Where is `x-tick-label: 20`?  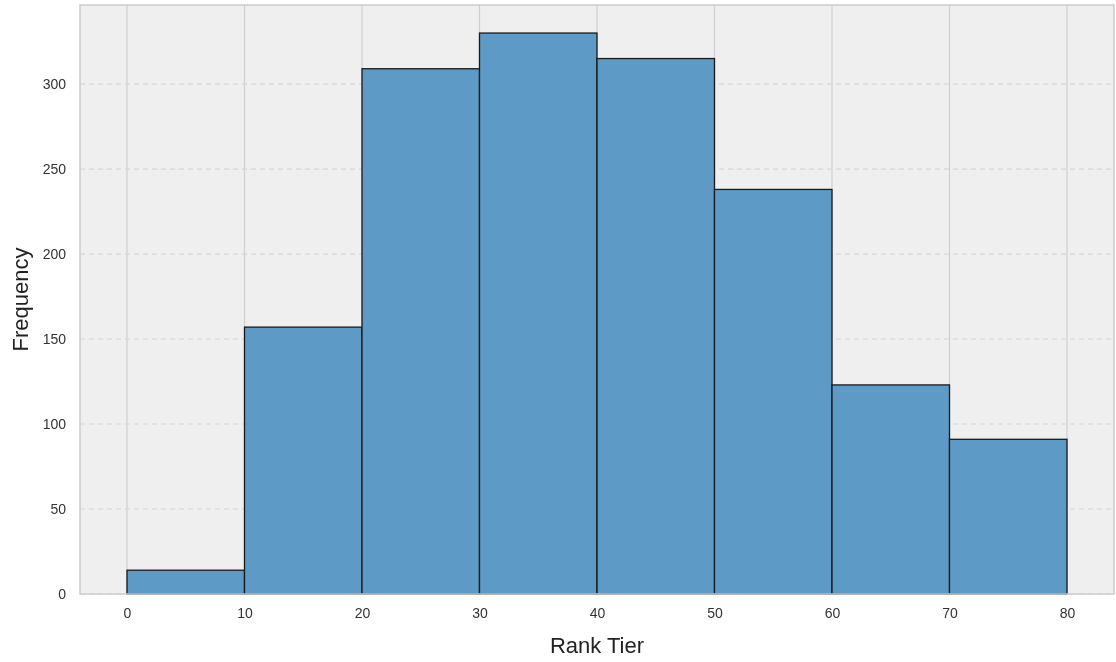
x-tick-label: 20 is located at coordinates (362, 612).